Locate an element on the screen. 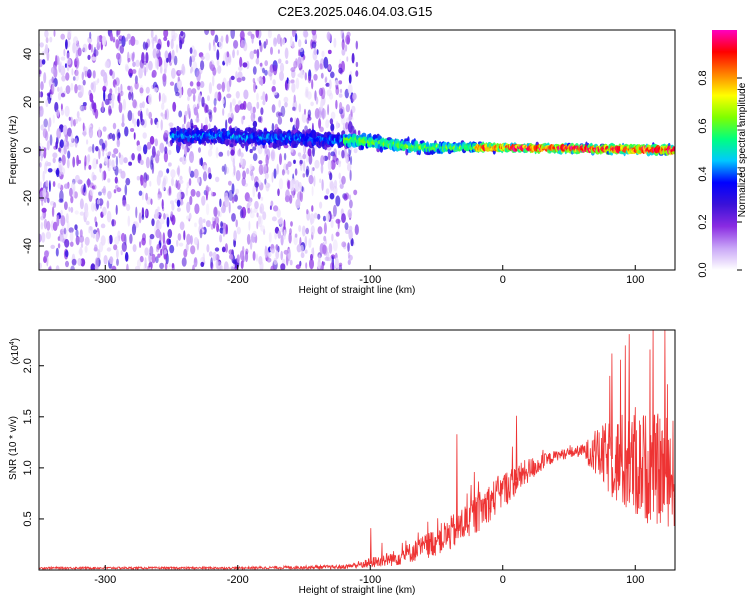 This screenshot has width=750, height=600. colorbar-ticks: 0.0 0.2 0.4 0.6 0.8 is located at coordinates (719, 174).